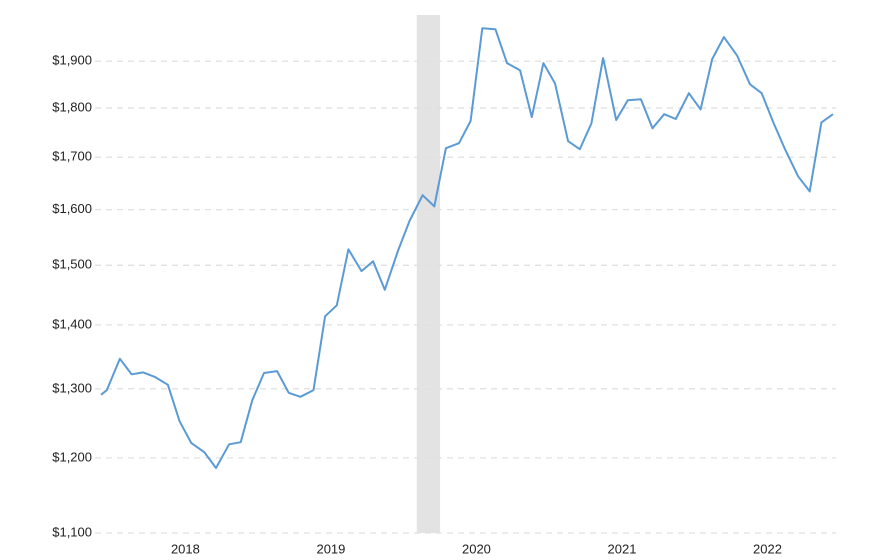 This screenshot has width=888, height=560. What do you see at coordinates (72, 387) in the screenshot?
I see `y-tick-label: $1,300` at bounding box center [72, 387].